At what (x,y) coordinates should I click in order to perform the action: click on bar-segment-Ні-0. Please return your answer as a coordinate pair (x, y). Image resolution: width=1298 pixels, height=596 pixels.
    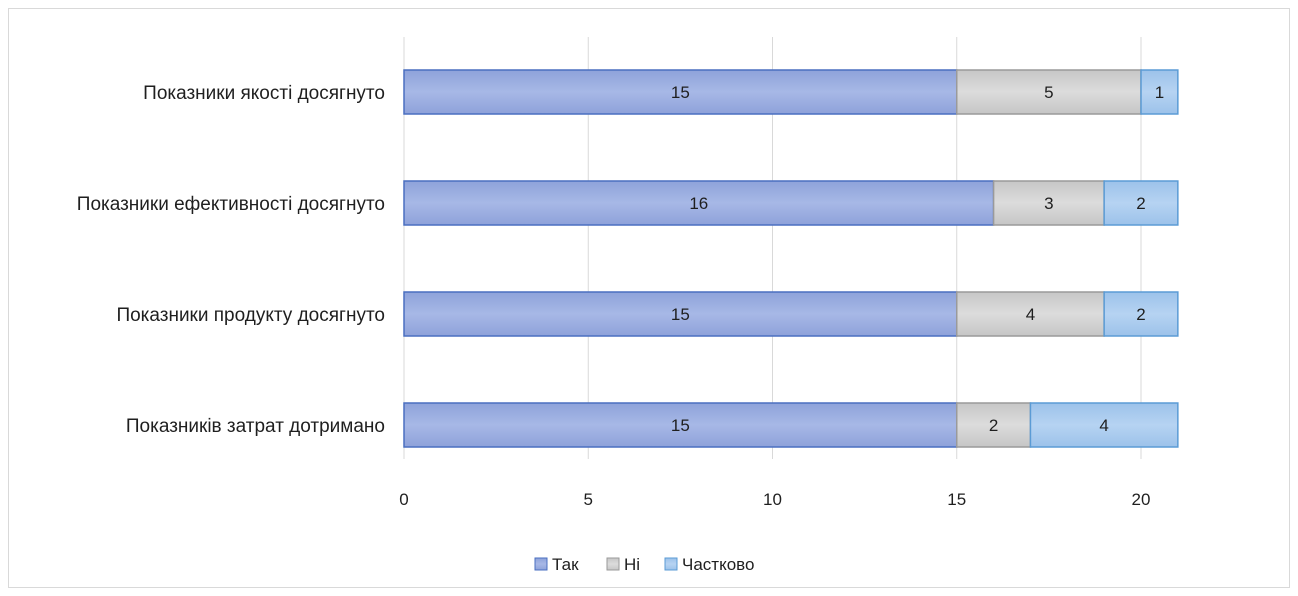
    Looking at the image, I should click on (1049, 92).